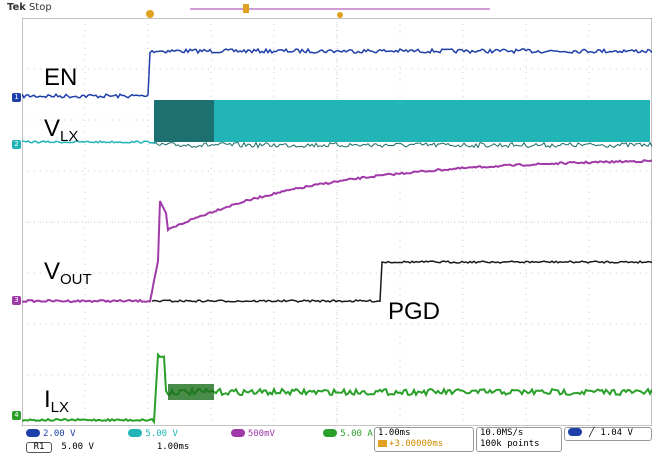 This screenshot has height=455, width=658. Describe the element at coordinates (89, 142) in the screenshot. I see `trace-vlx-idle` at that location.